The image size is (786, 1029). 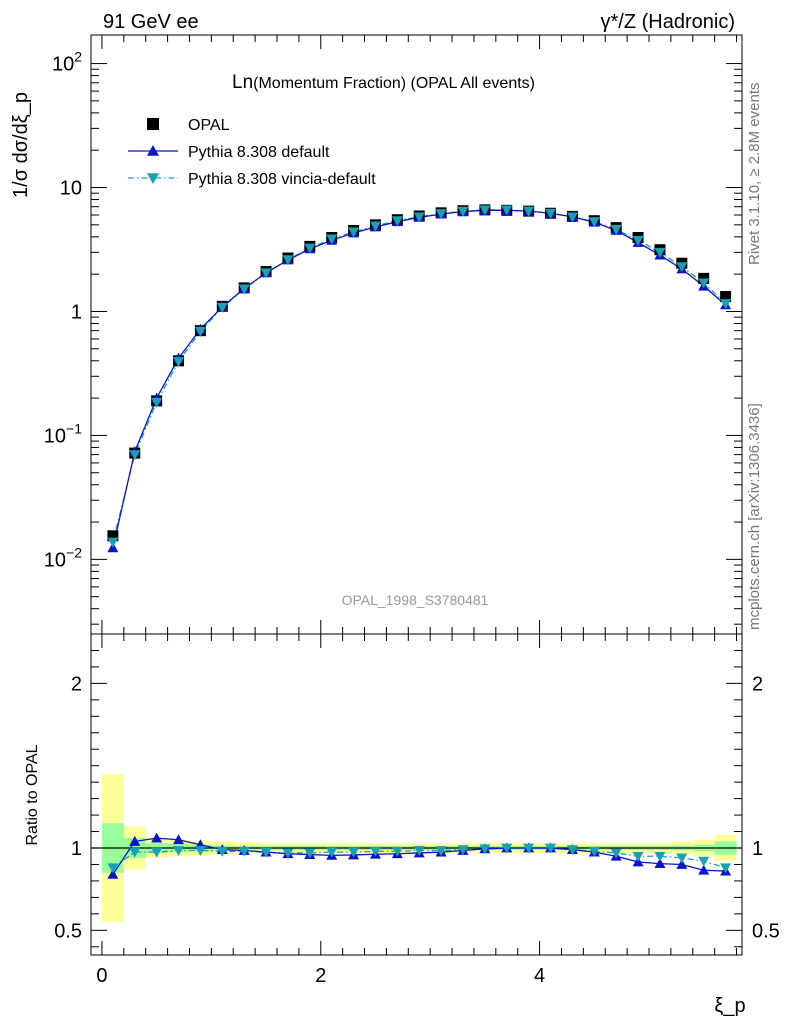 I want to click on y-tick-label: 1, so click(x=76, y=312).